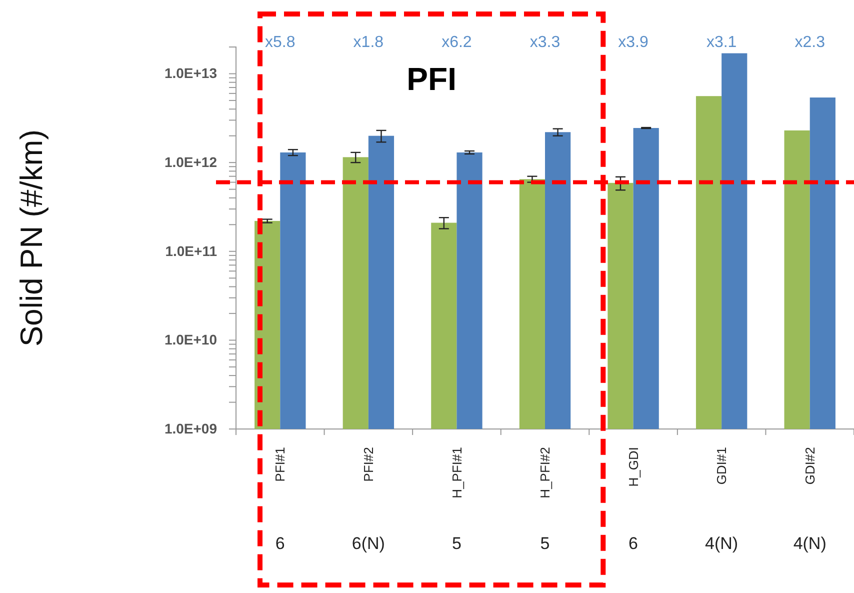  Describe the element at coordinates (633, 42) in the screenshot. I see `annotation: x3.9` at that location.